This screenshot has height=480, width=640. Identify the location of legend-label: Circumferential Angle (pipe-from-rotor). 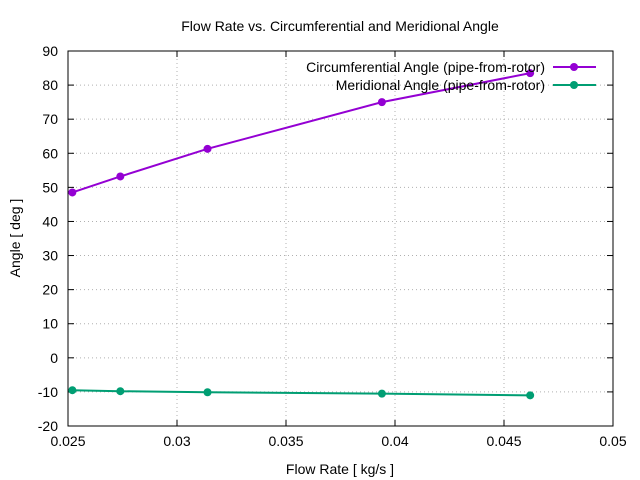
(425, 67).